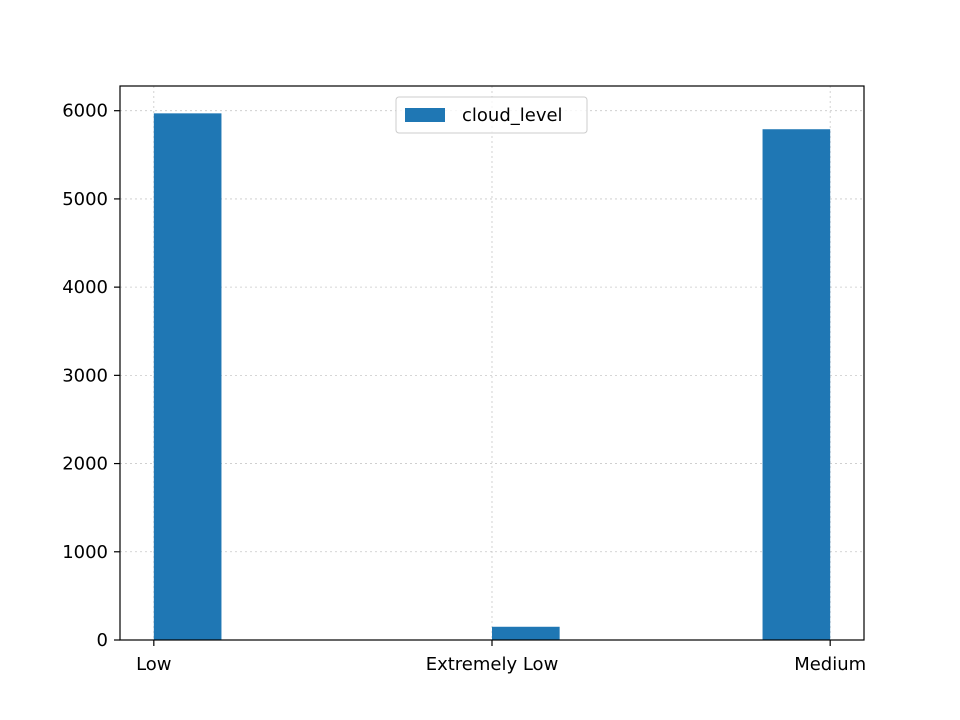  I want to click on legend: cloud_level, so click(491, 115).